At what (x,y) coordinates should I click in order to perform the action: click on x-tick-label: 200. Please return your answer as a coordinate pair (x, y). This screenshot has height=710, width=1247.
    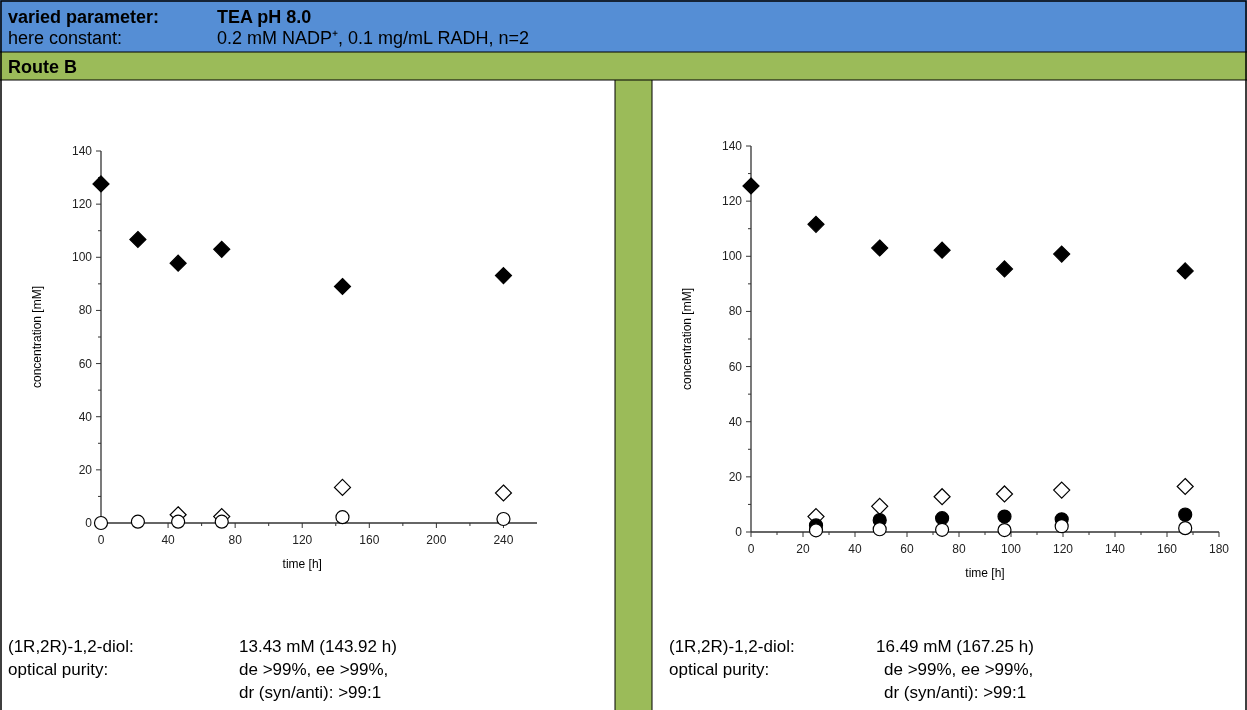
    Looking at the image, I should click on (436, 540).